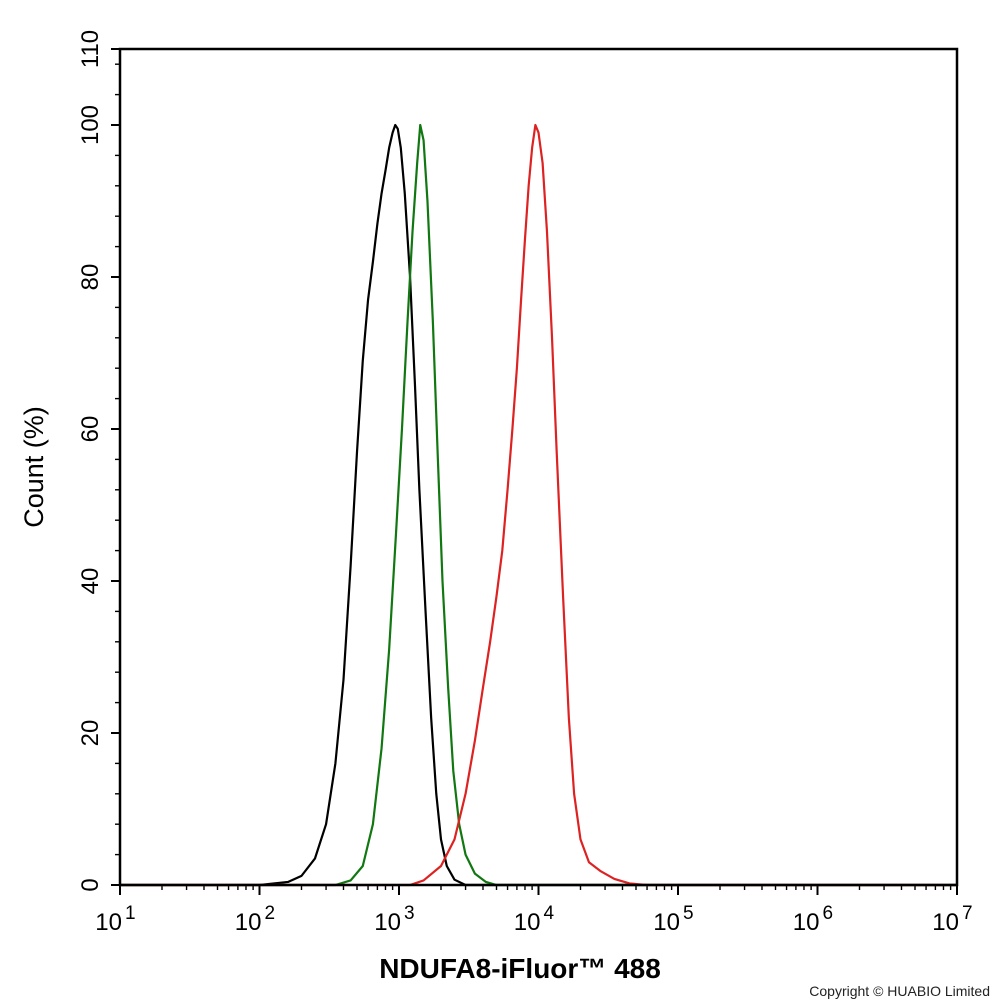 The width and height of the screenshot is (994, 1002). I want to click on x-tick-label-exponent: 3, so click(409, 913).